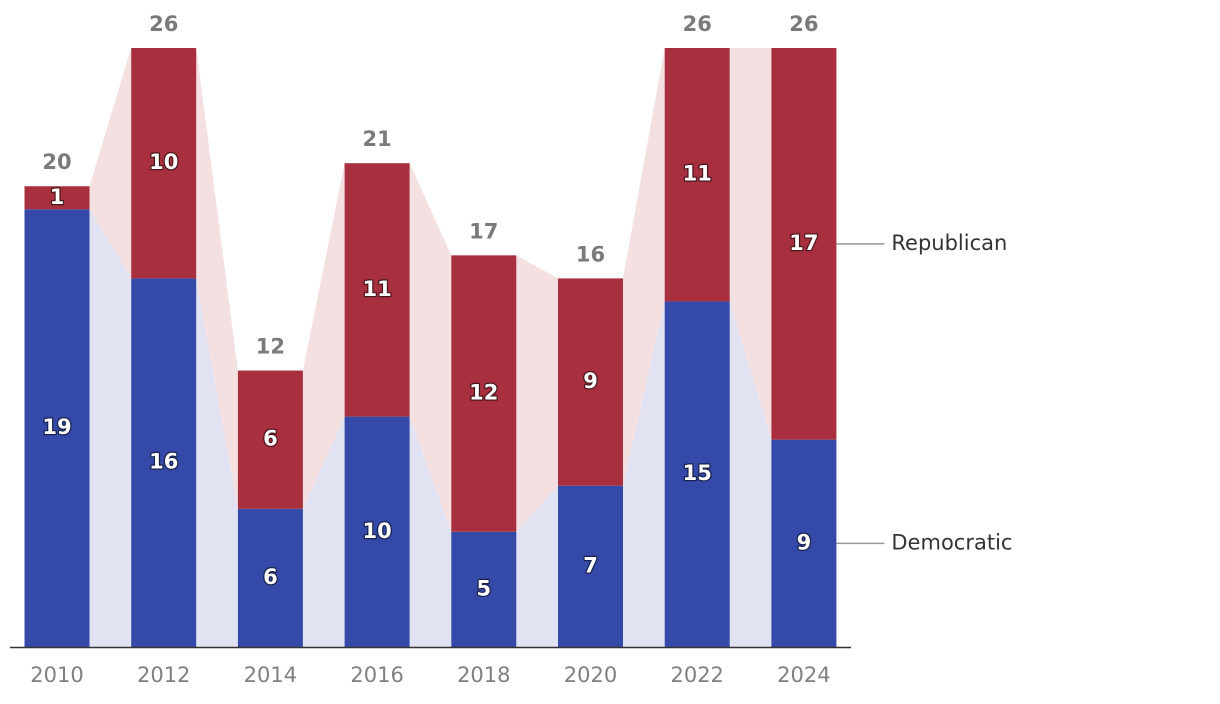 The width and height of the screenshot is (1220, 704). I want to click on label-republican-2014: 6, so click(270, 439).